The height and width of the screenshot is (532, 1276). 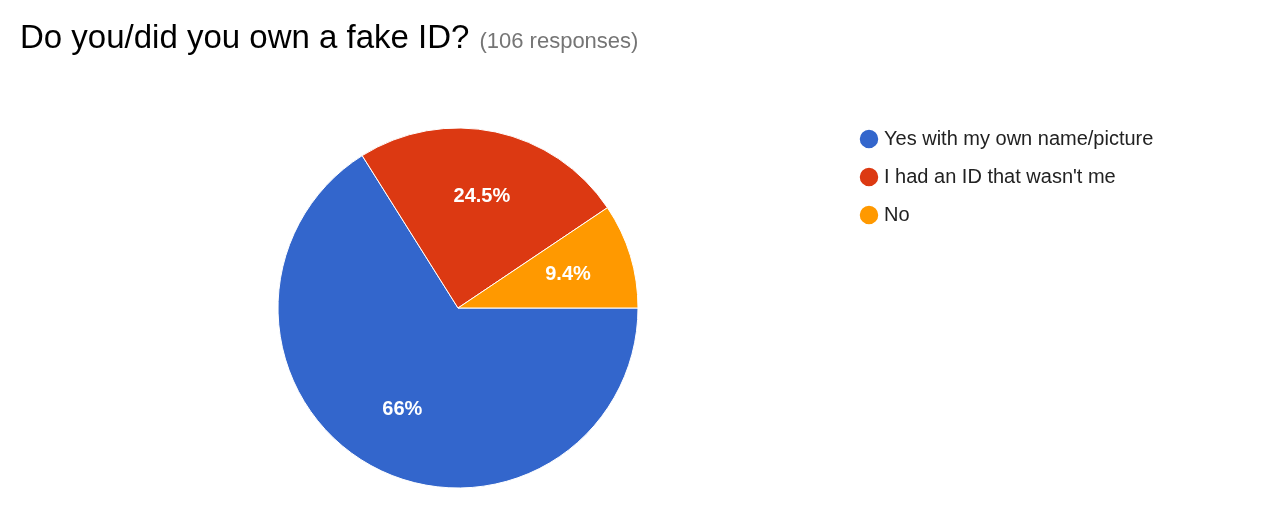 What do you see at coordinates (897, 214) in the screenshot?
I see `legend-label: No` at bounding box center [897, 214].